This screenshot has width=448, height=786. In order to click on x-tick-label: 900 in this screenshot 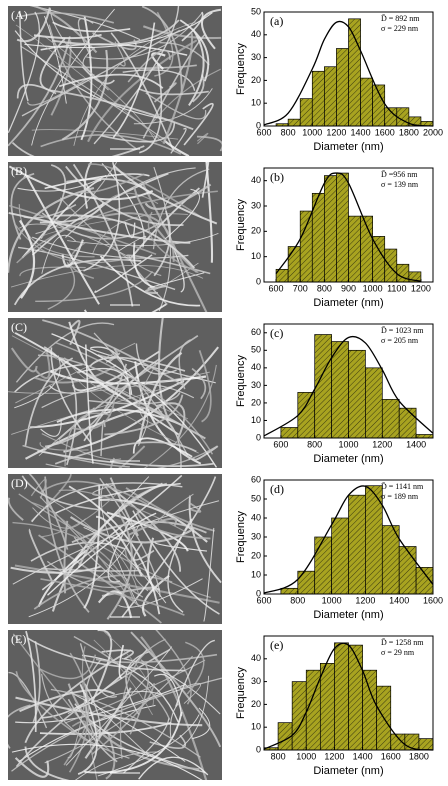, I will do `click(348, 288)`.